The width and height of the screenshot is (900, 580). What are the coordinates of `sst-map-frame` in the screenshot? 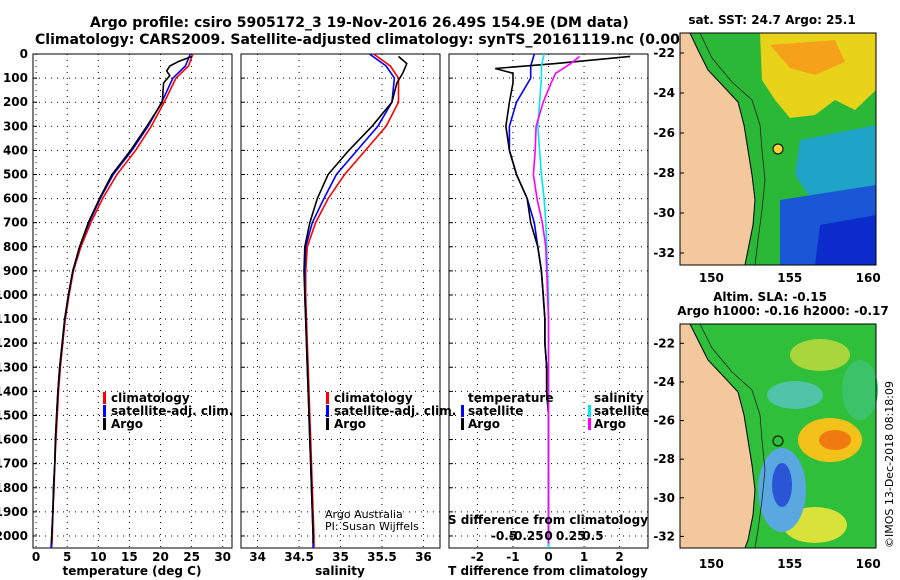 It's located at (778, 149).